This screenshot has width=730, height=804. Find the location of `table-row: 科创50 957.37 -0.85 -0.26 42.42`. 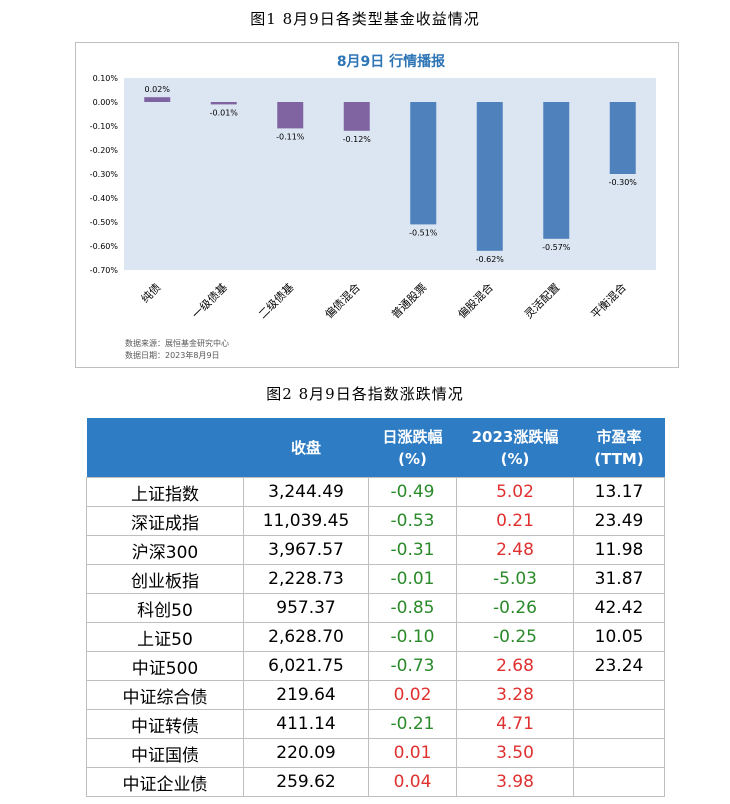

table-row: 科创50 957.37 -0.85 -0.26 42.42 is located at coordinates (375, 608).